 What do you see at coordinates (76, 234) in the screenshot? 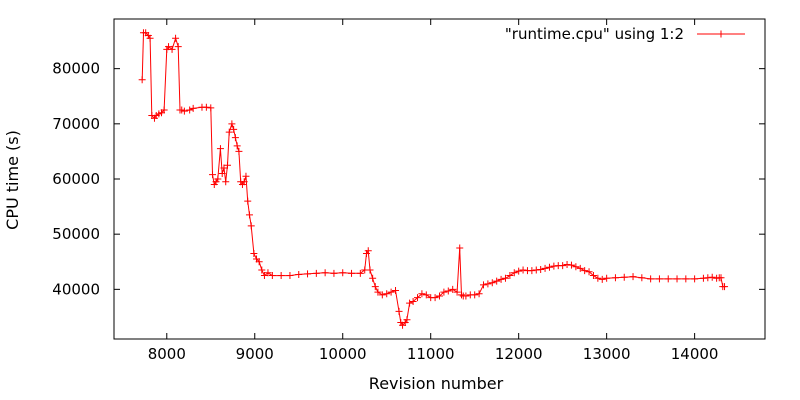
I see `y-tick-label: 50000` at bounding box center [76, 234].